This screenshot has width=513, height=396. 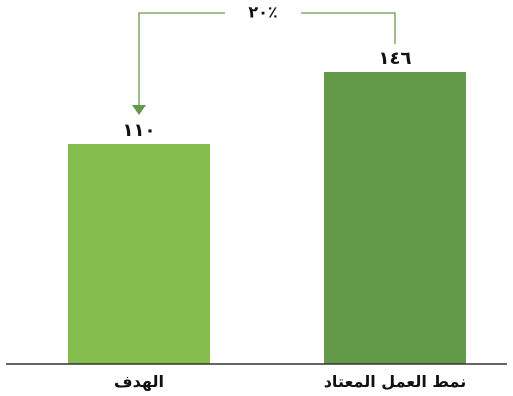 I want to click on change-percent-label: ٢٠٪, so click(x=262, y=12).